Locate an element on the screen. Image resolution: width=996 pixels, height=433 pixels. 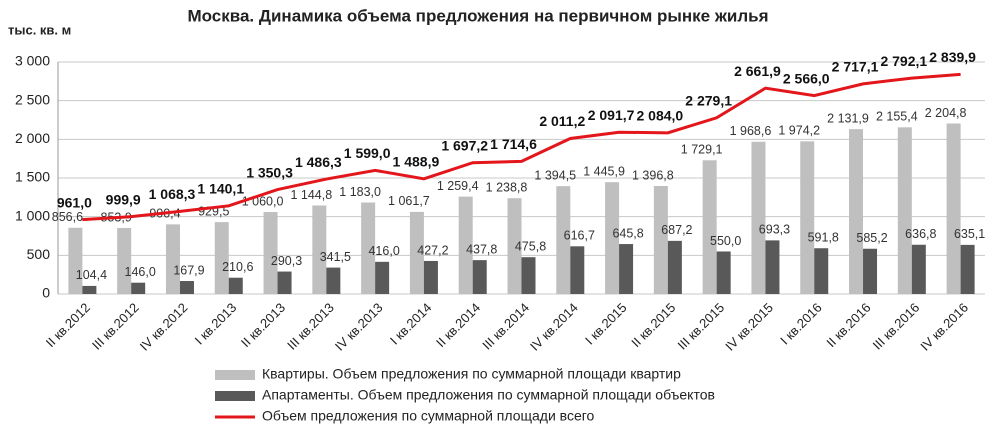
data-label: 104,4 is located at coordinates (91, 275).